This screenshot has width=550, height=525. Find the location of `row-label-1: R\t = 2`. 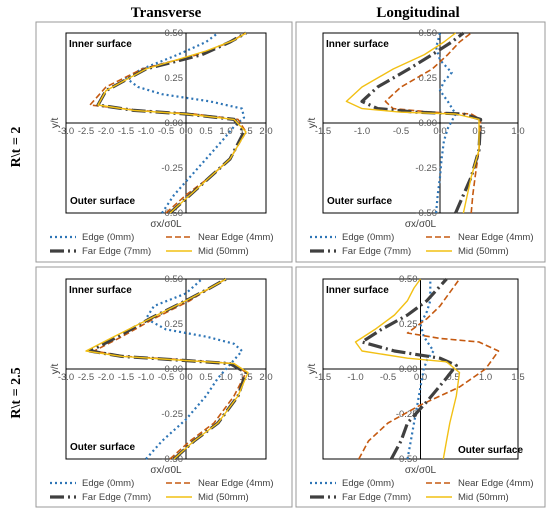

row-label-1: R\t = 2 is located at coordinates (16, 147).